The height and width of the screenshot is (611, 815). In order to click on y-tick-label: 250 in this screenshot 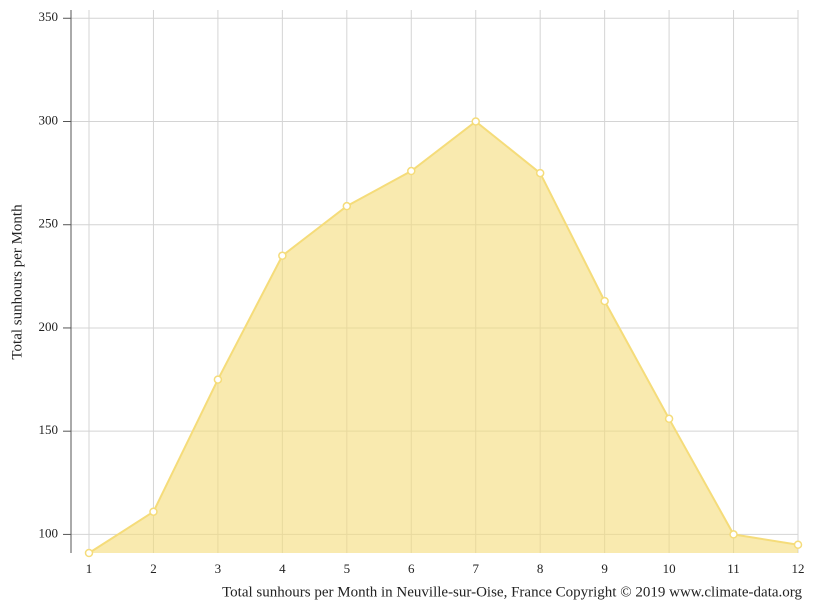, I will do `click(49, 223)`.